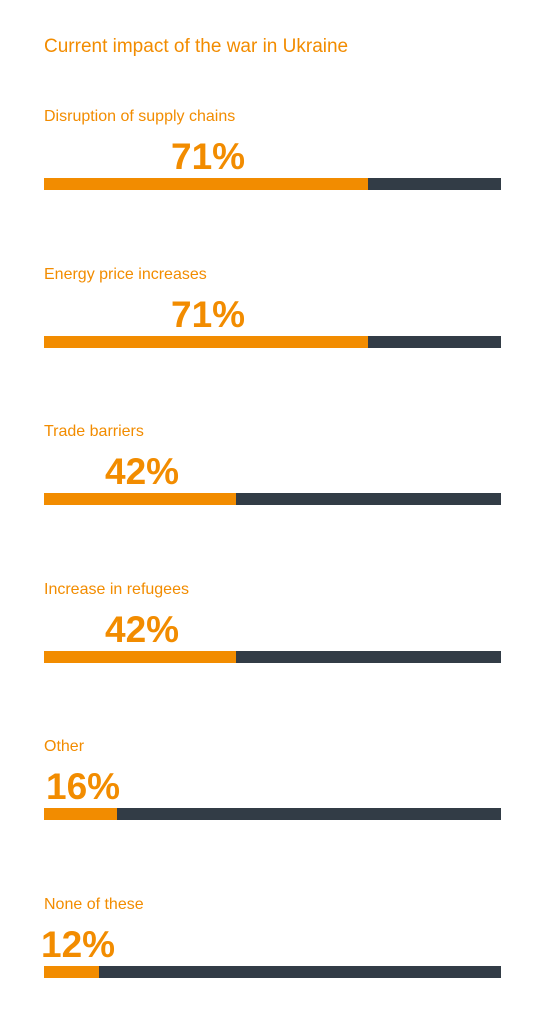 This screenshot has height=1035, width=540. I want to click on chart-title: Current impact of the war in Ukraine, so click(196, 46).